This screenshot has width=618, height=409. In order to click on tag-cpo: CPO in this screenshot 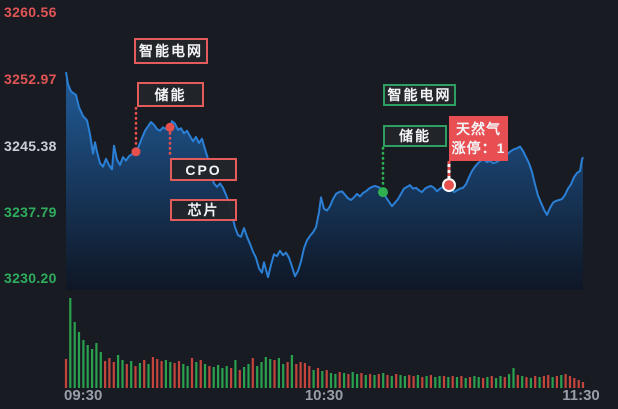, I will do `click(203, 169)`.